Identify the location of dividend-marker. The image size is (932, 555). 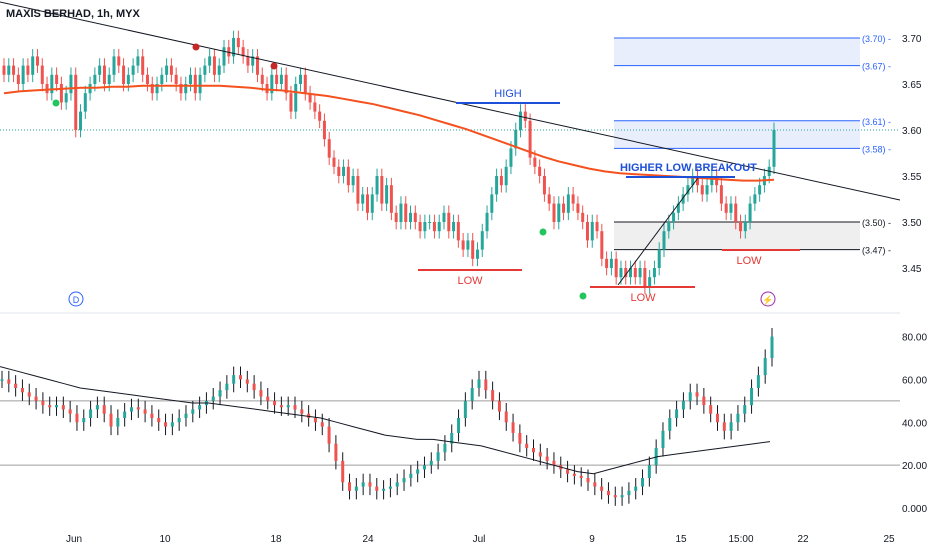
(76, 299).